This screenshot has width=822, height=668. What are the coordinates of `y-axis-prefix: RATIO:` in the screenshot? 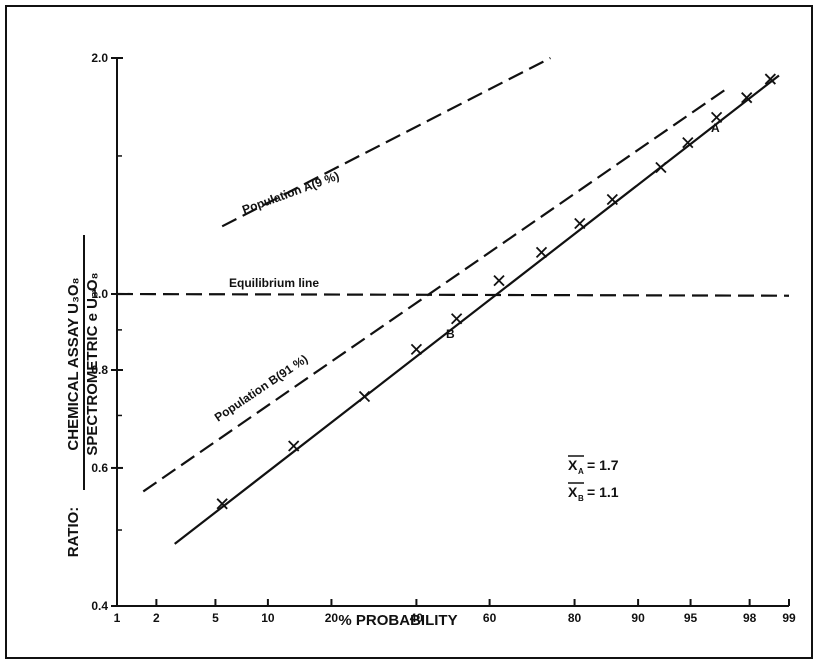 It's located at (73, 532).